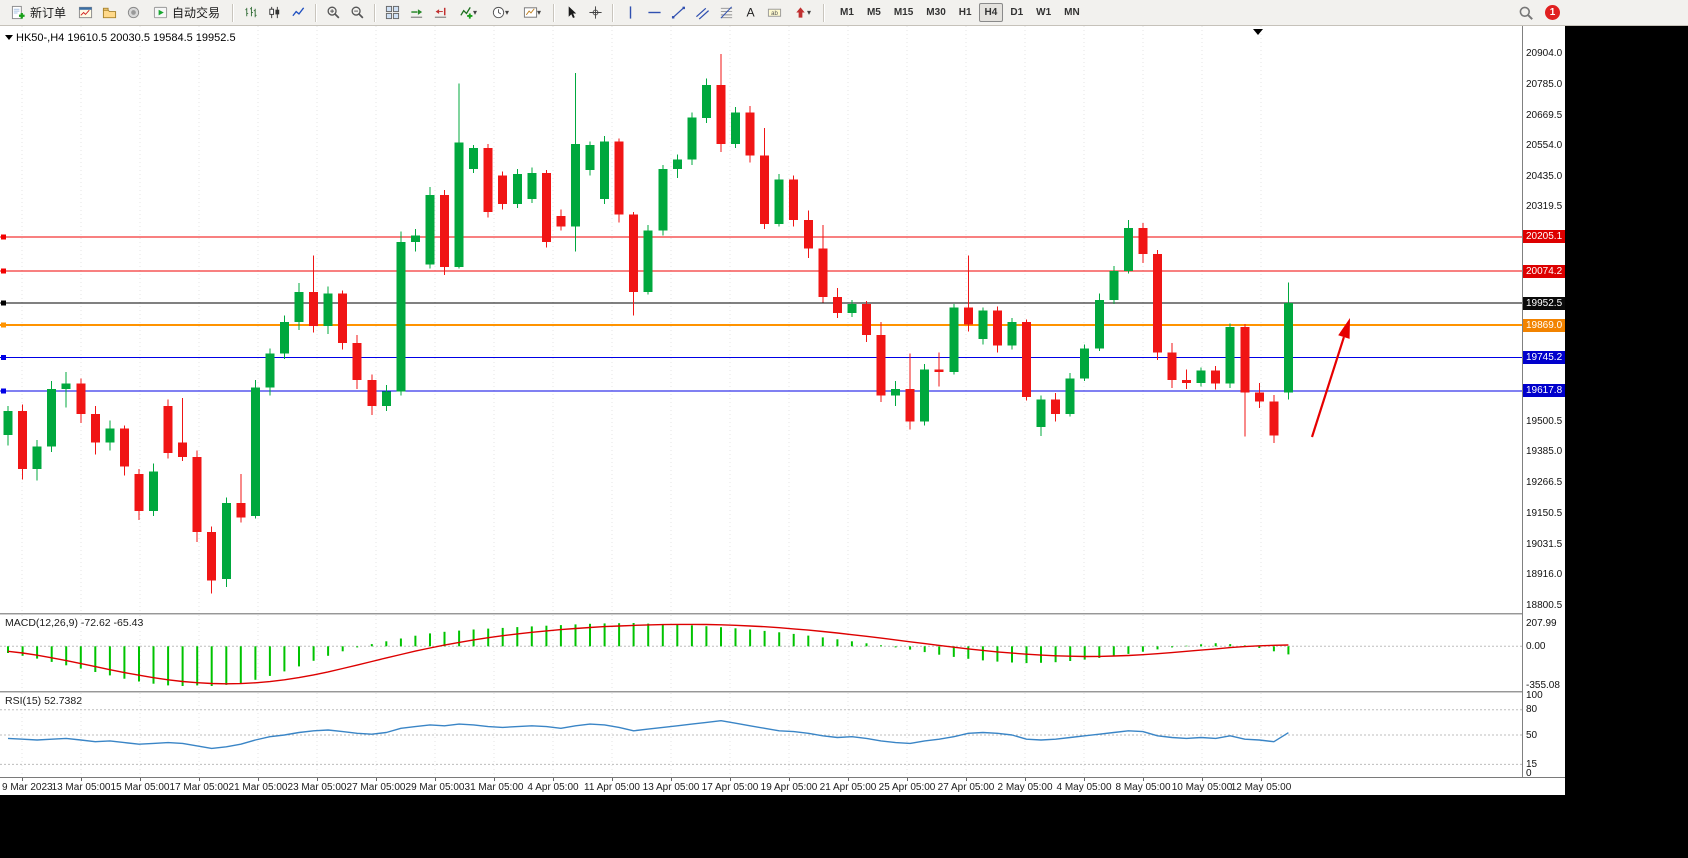 The image size is (1688, 858). I want to click on new-order-button: 新订单, so click(38, 13).